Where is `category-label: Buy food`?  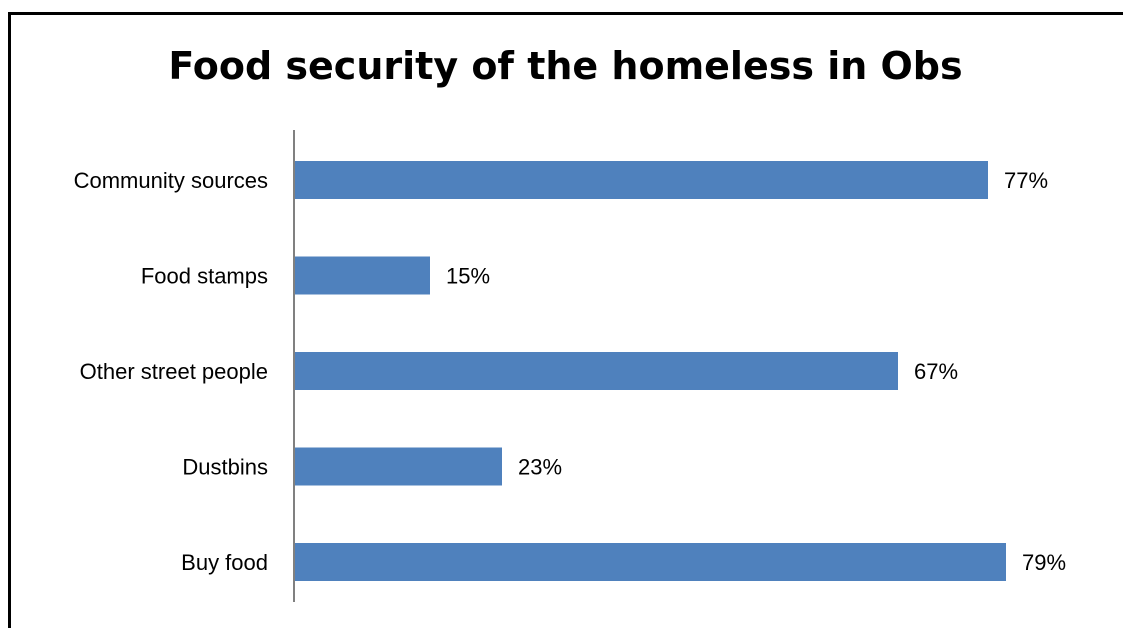 category-label: Buy food is located at coordinates (224, 562).